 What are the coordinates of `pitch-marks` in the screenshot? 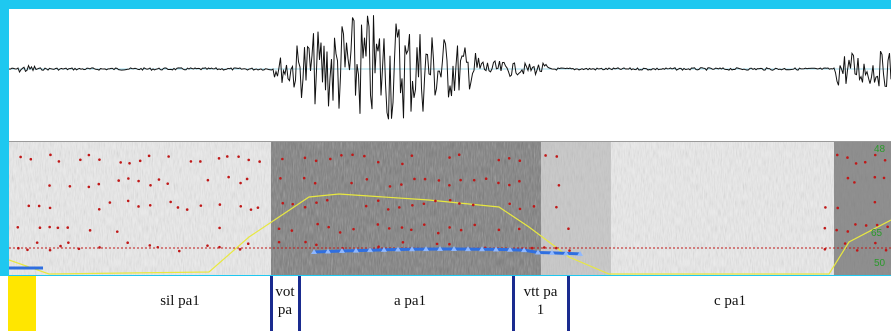 It's located at (447, 251).